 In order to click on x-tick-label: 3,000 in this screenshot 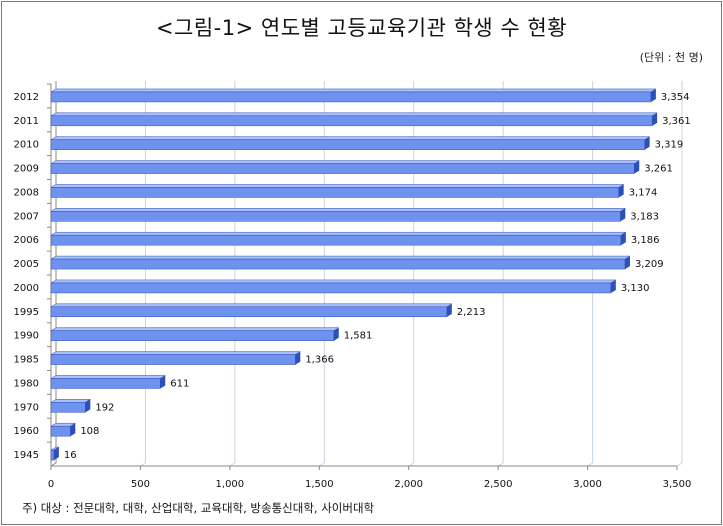, I will do `click(587, 484)`.